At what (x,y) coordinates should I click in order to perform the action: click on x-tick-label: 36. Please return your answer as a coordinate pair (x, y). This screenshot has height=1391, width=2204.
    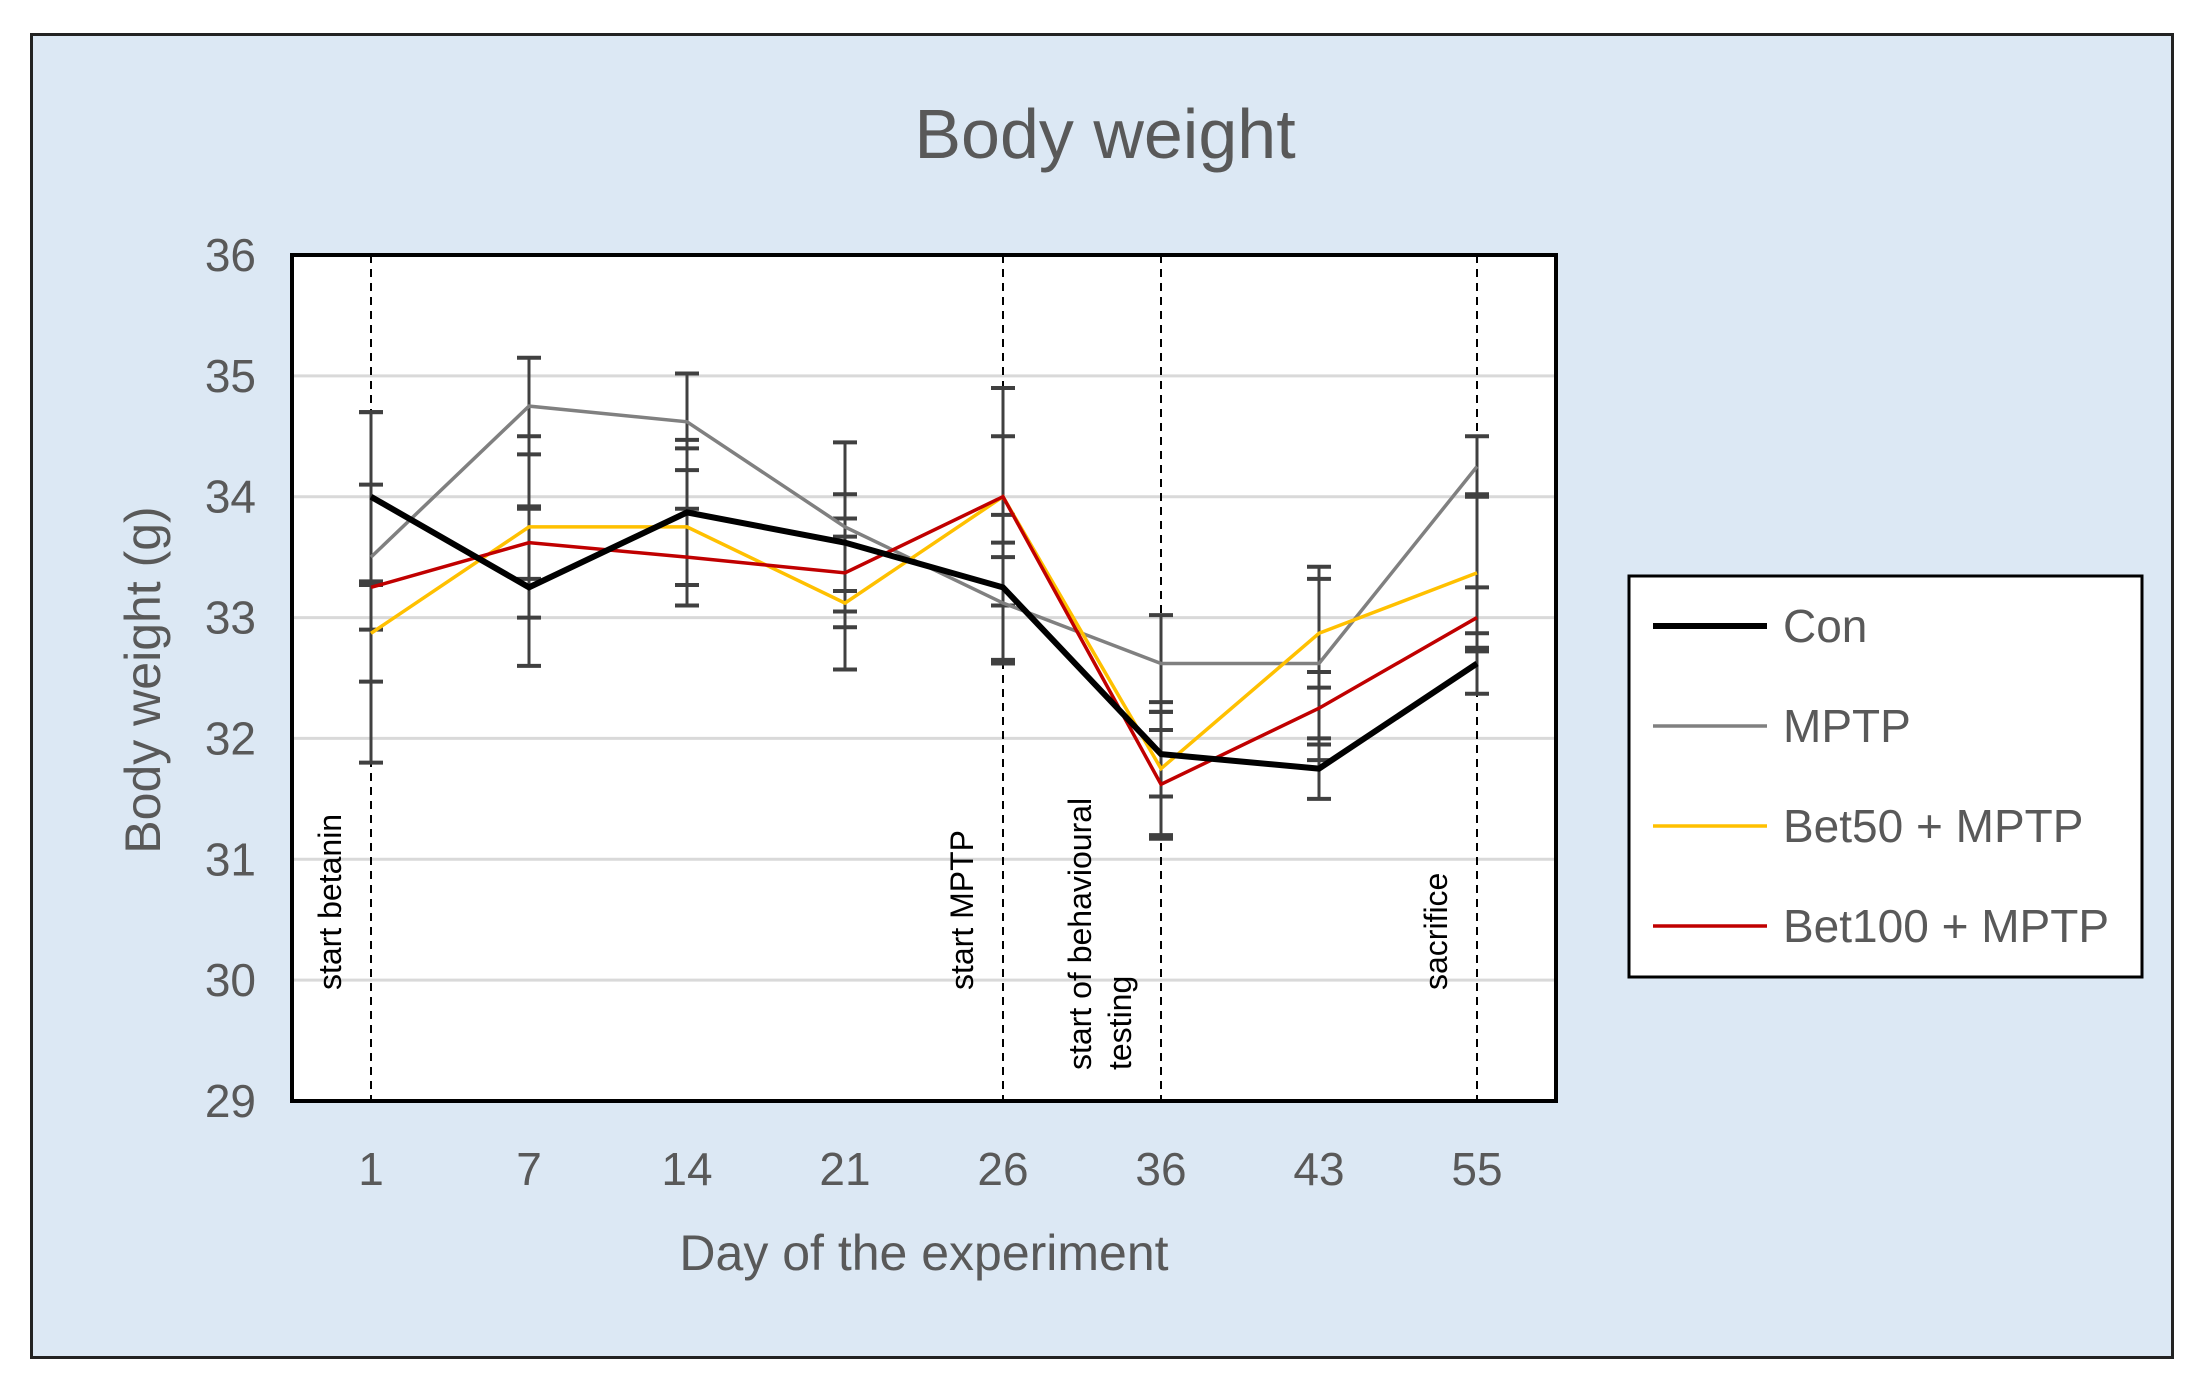
    Looking at the image, I should click on (1160, 1169).